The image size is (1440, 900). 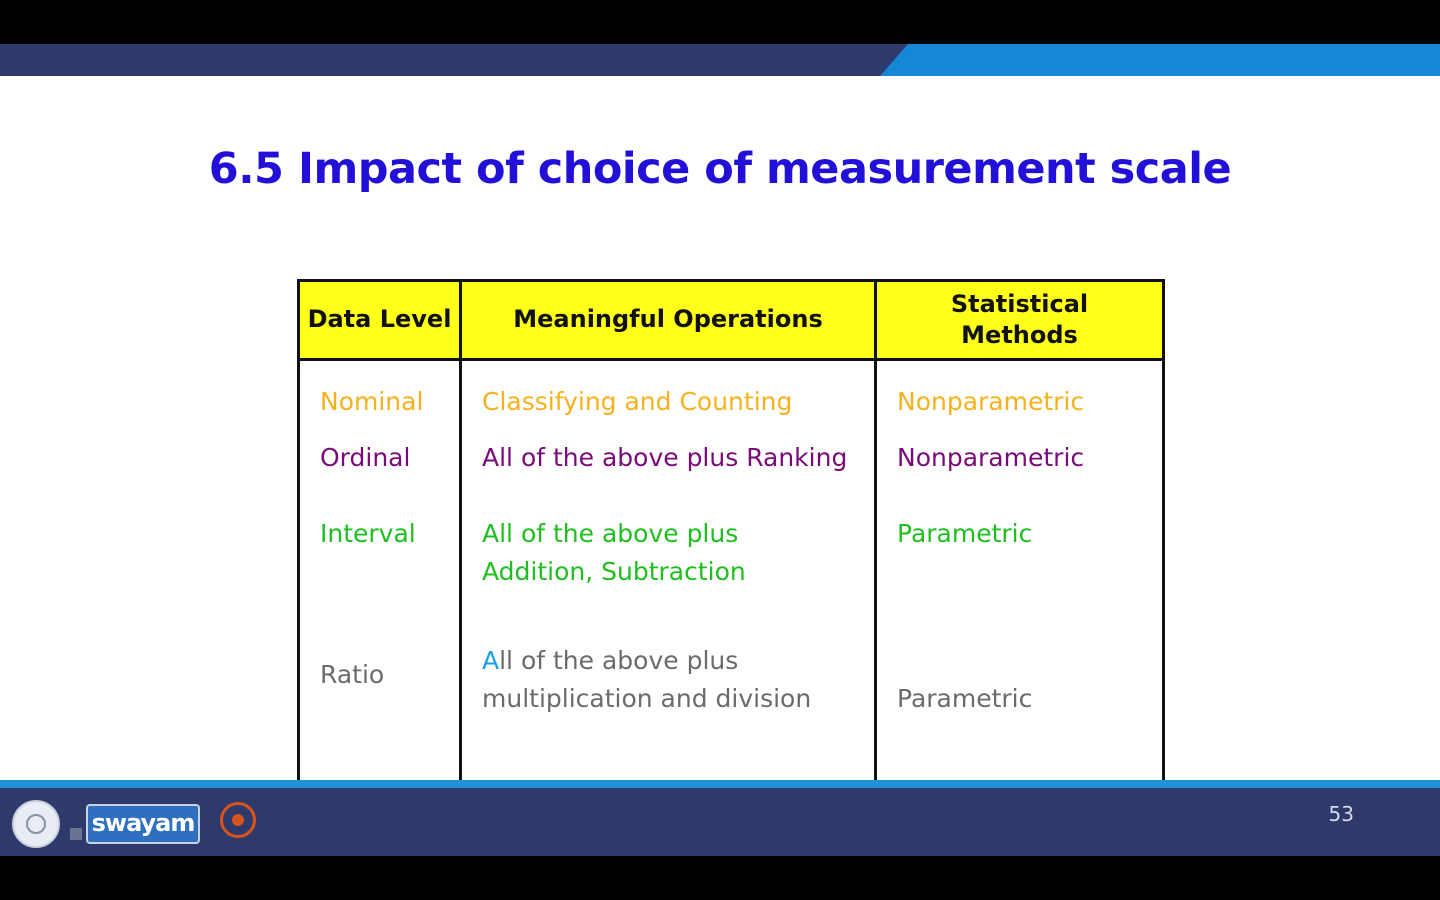 What do you see at coordinates (352, 674) in the screenshot?
I see `level-text: Ratio` at bounding box center [352, 674].